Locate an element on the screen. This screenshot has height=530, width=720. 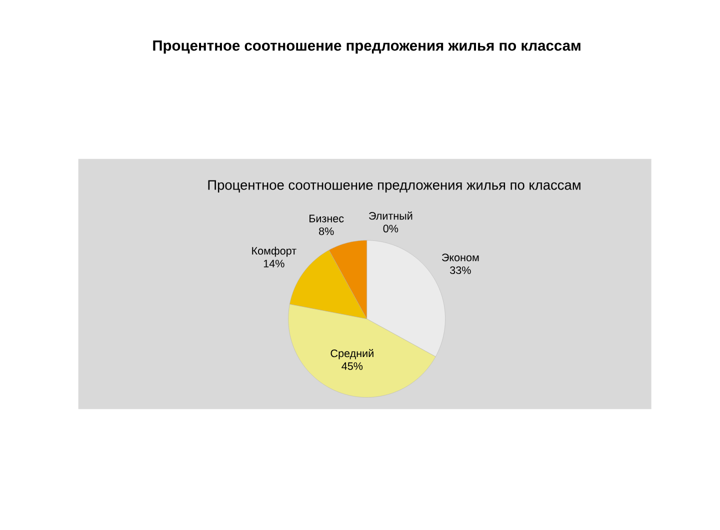
slice-label: Средний is located at coordinates (352, 354).